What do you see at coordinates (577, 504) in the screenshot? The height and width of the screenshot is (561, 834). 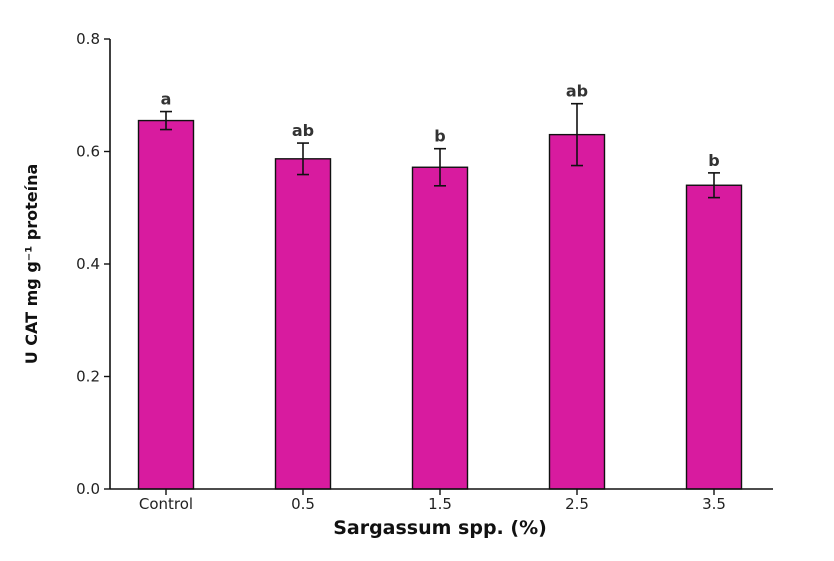 I see `x-tick-label: 2.5` at bounding box center [577, 504].